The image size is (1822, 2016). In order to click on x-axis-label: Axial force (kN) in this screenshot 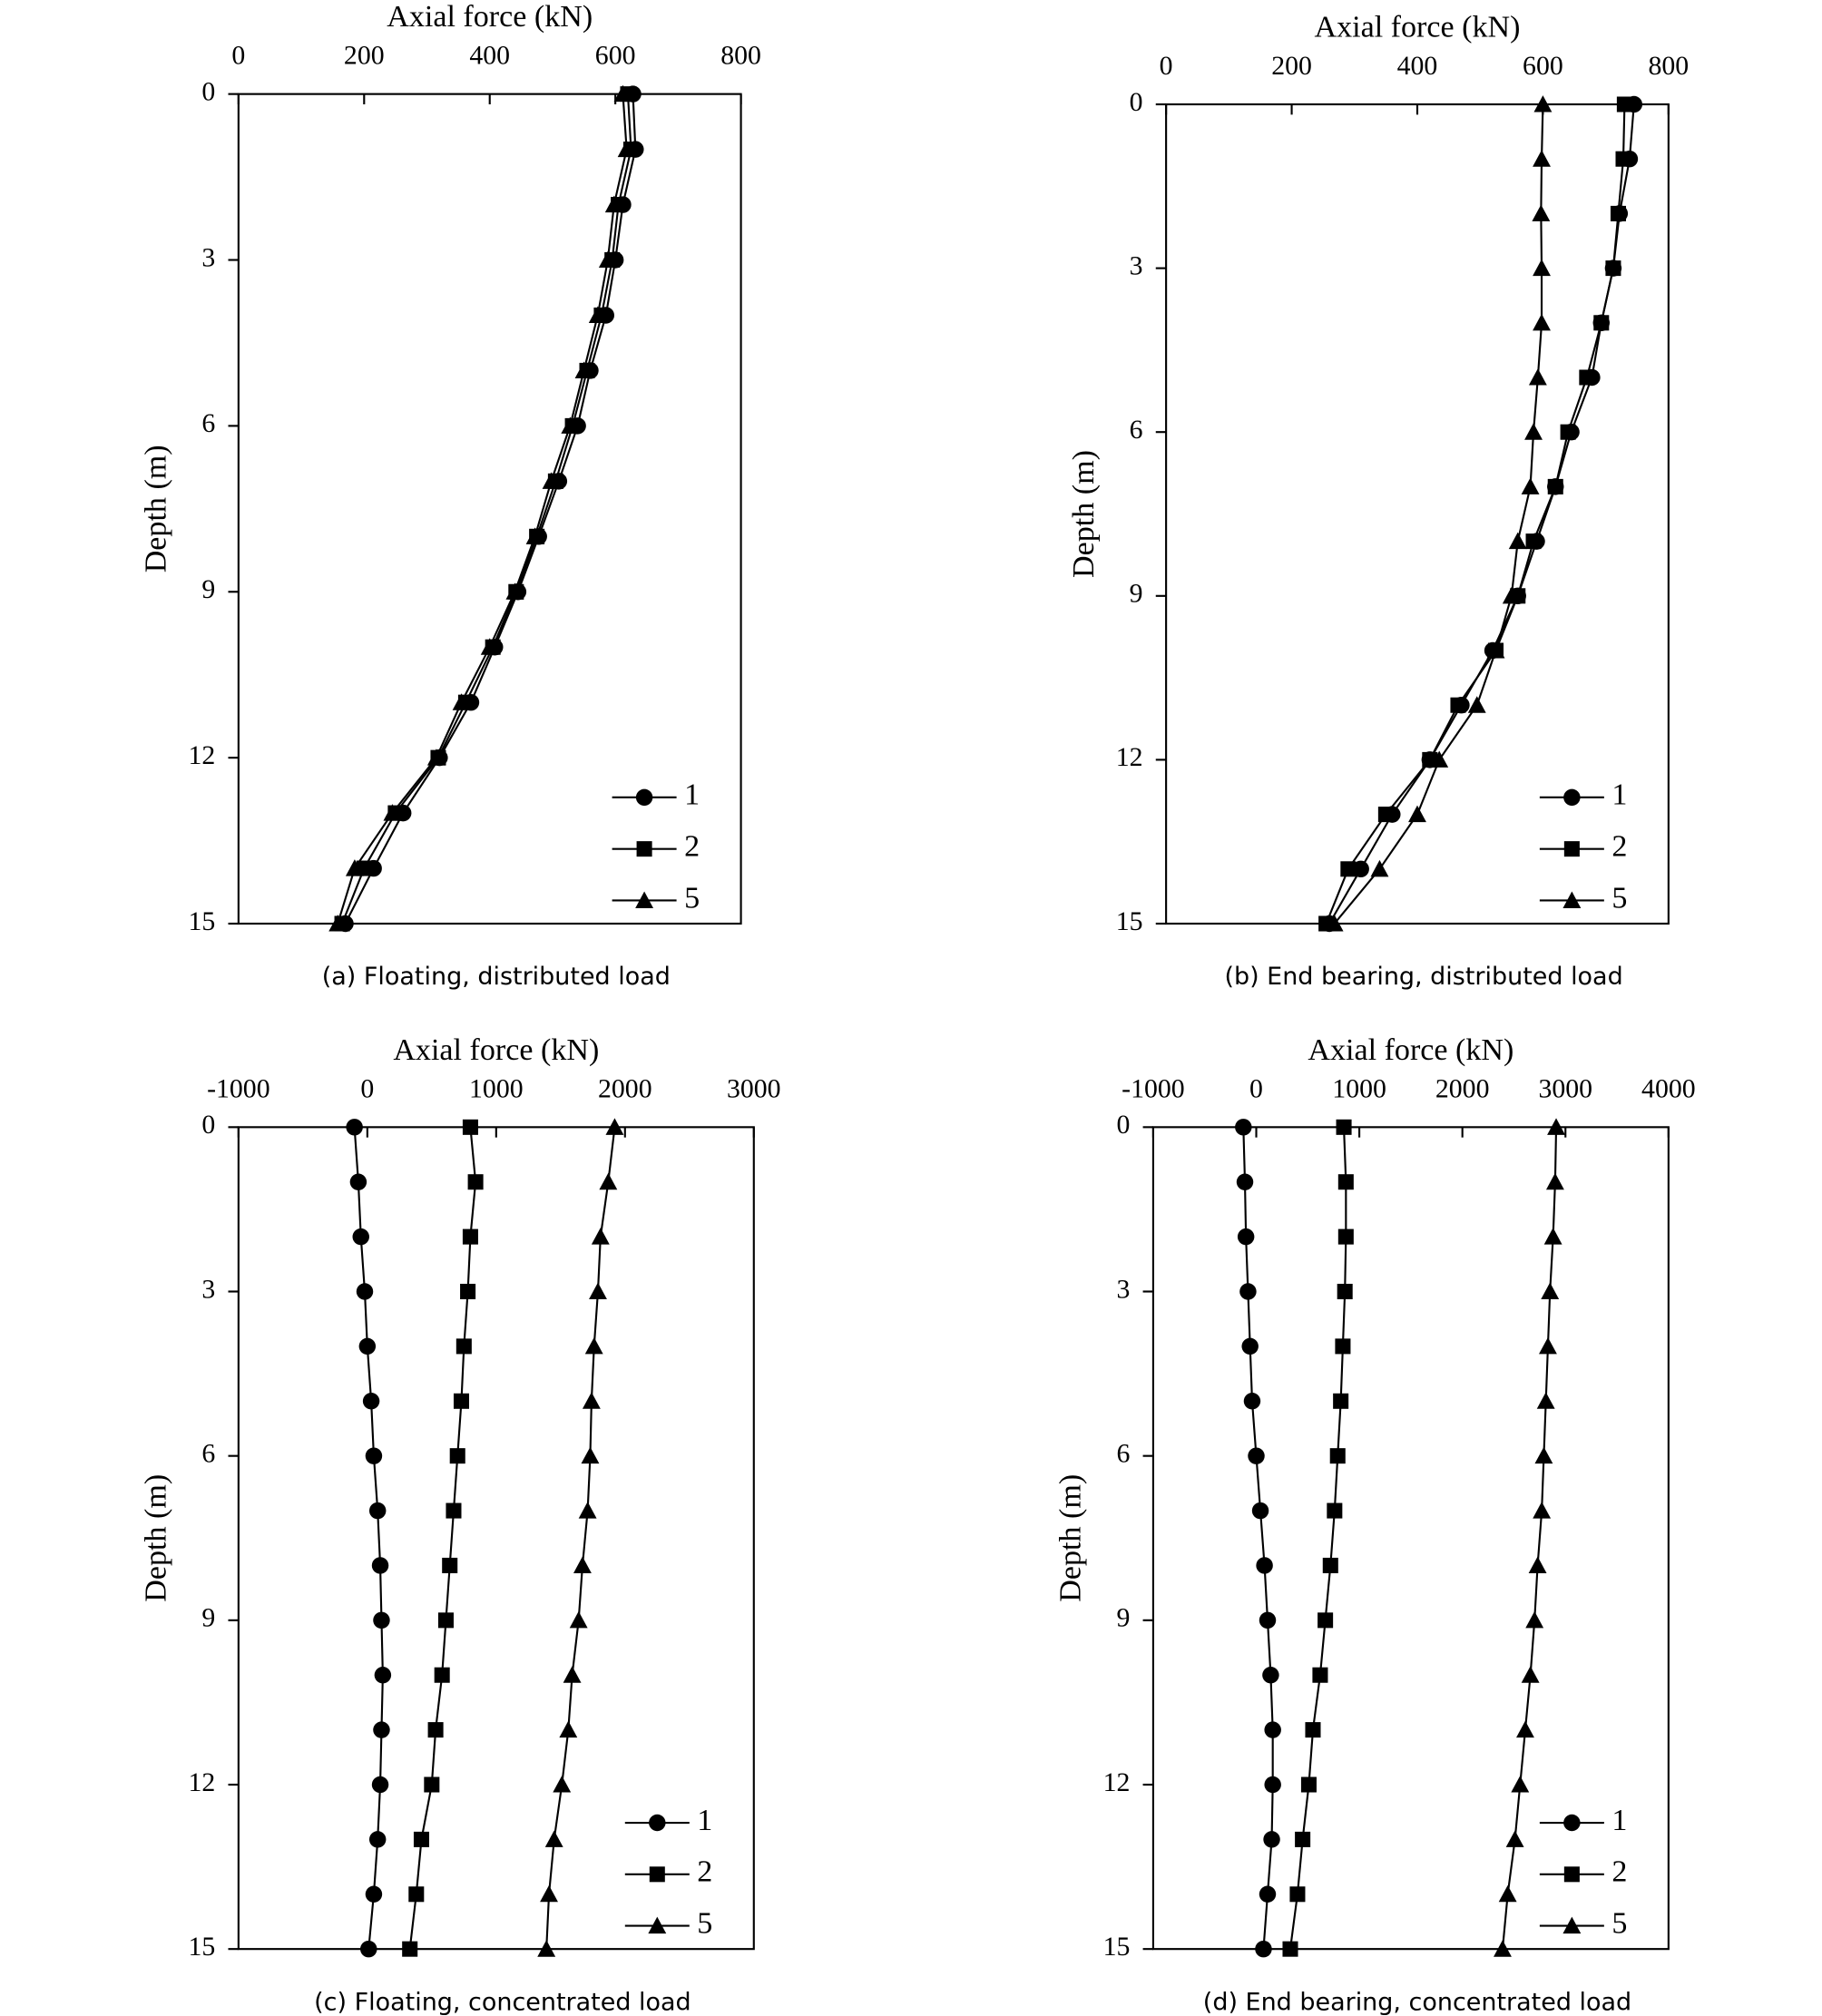, I will do `click(1417, 27)`.